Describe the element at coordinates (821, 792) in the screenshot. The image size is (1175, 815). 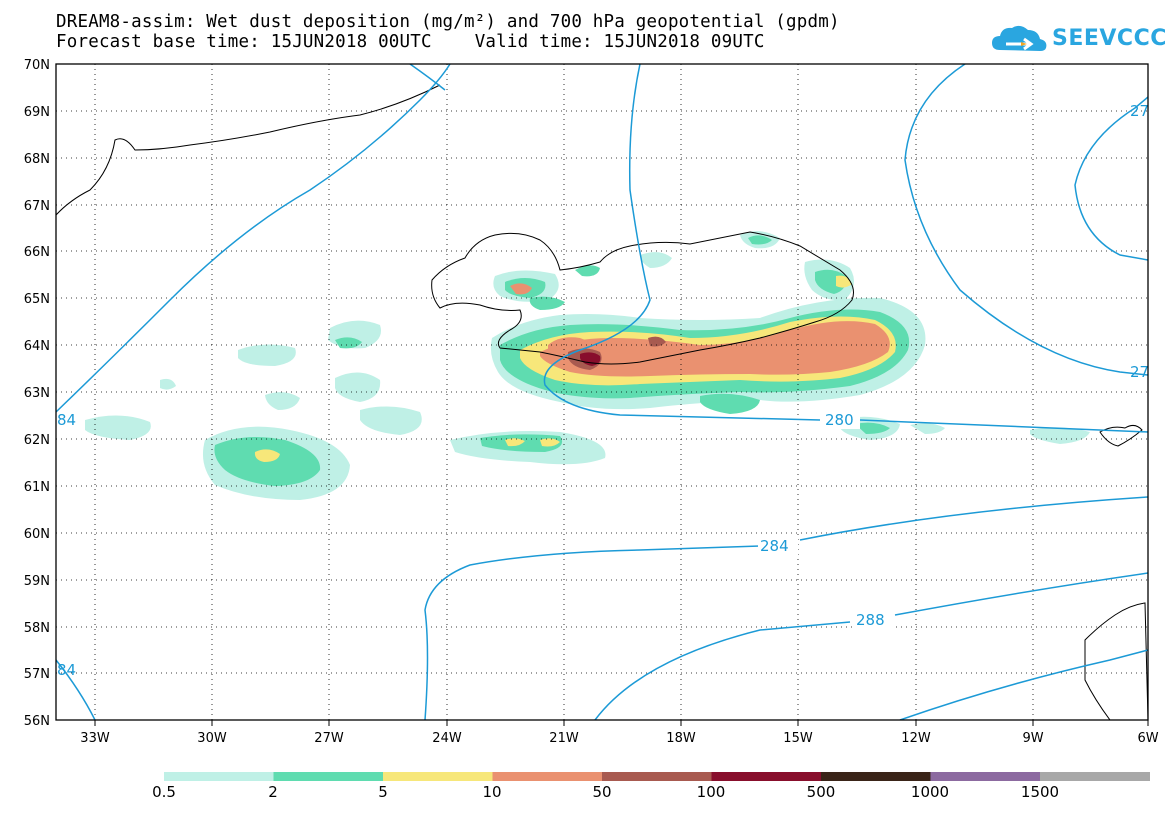
I see `legend-label: 500` at that location.